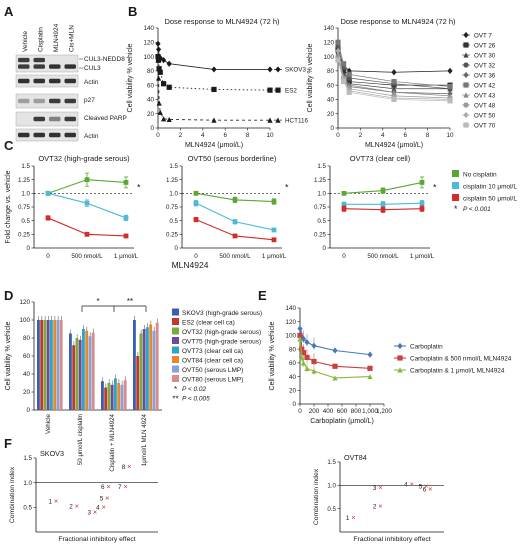 The height and width of the screenshot is (555, 520). I want to click on lane-label: Cis+MLN, so click(71, 38).